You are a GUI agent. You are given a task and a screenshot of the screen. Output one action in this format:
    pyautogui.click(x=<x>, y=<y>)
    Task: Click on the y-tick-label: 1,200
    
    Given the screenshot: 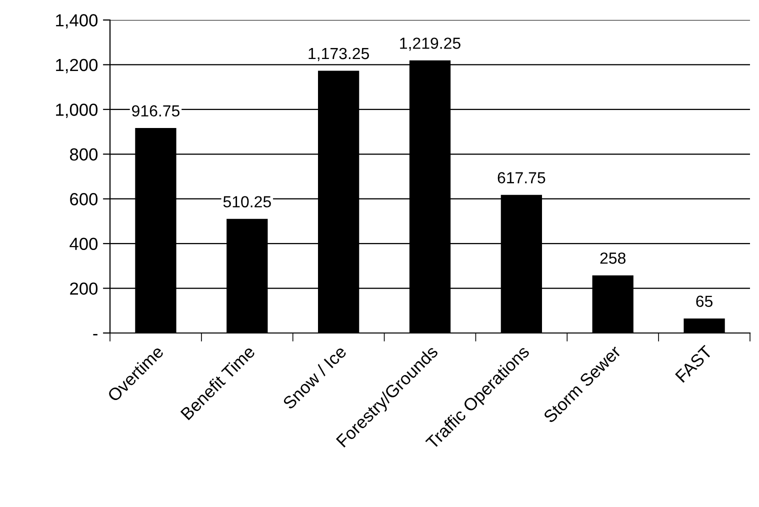 What is the action you would take?
    pyautogui.click(x=77, y=66)
    